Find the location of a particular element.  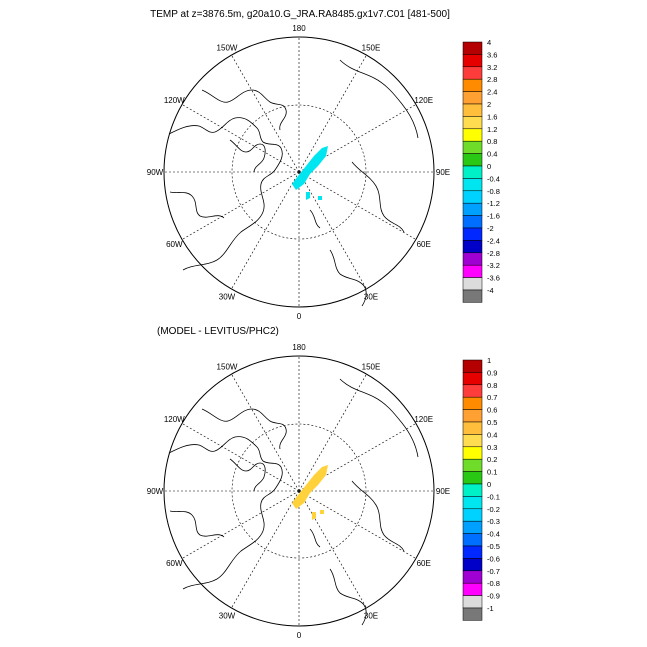

panel2-colorbar-label: -0.8 is located at coordinates (493, 583).